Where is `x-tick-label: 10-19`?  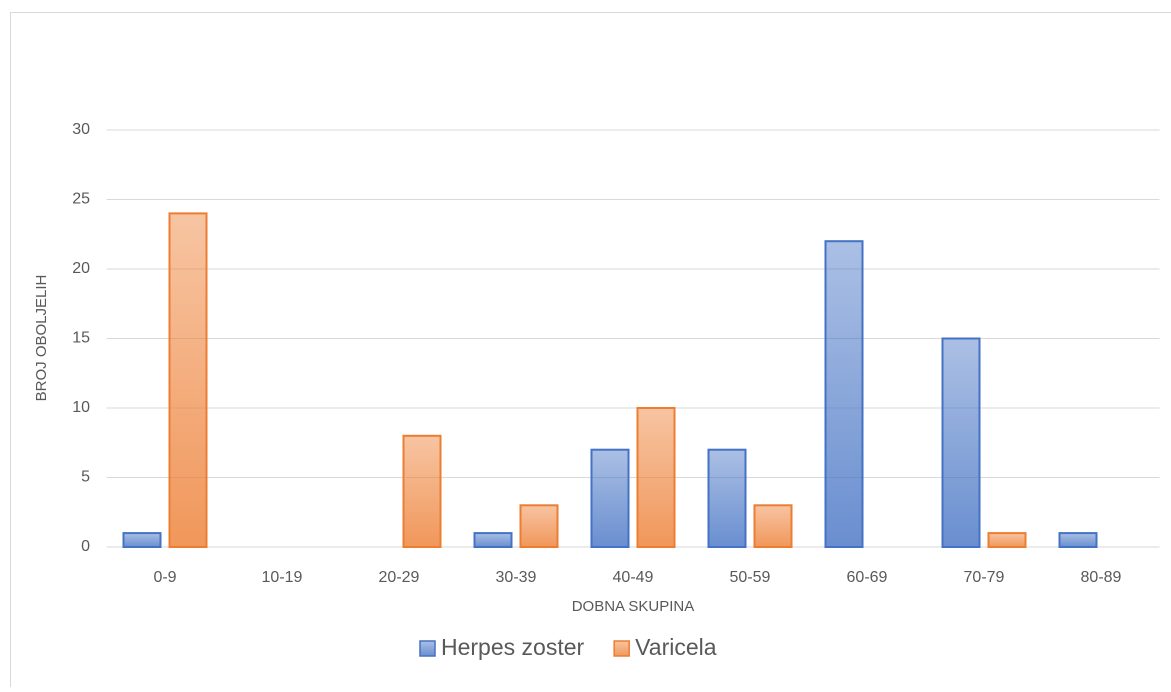
x-tick-label: 10-19 is located at coordinates (282, 577).